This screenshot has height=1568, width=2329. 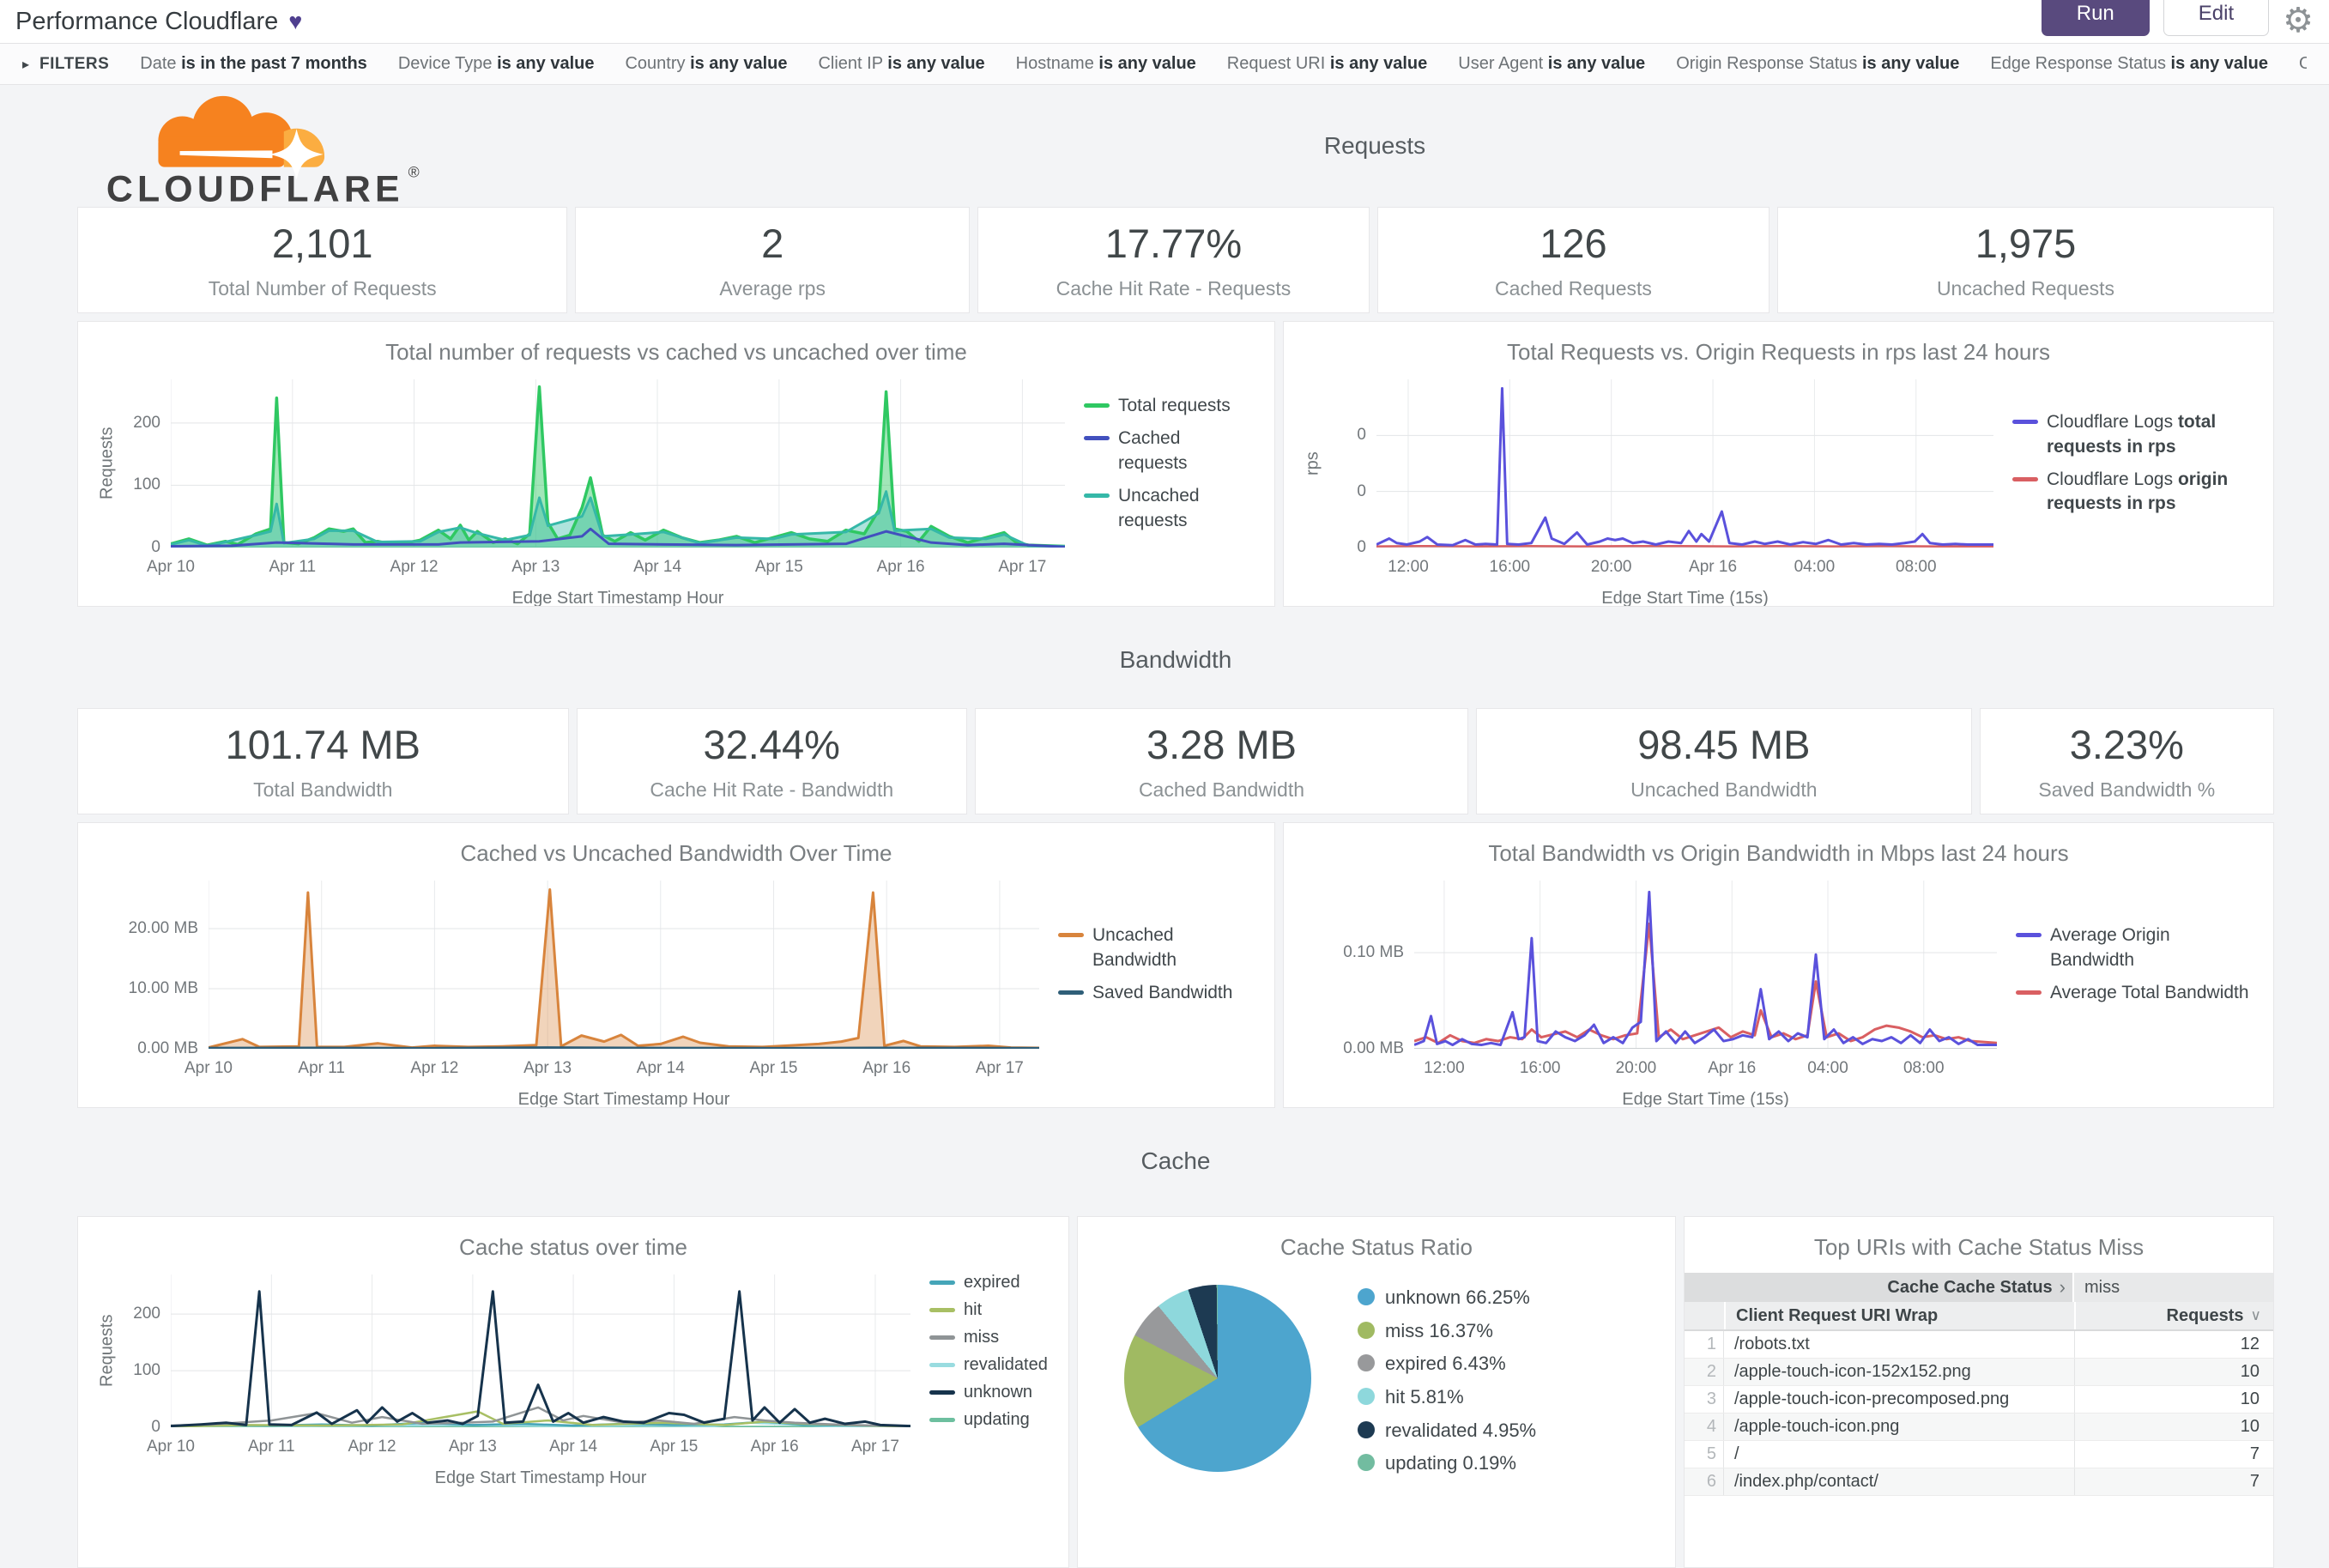 What do you see at coordinates (295, 21) in the screenshot?
I see `heart-icon: ♥` at bounding box center [295, 21].